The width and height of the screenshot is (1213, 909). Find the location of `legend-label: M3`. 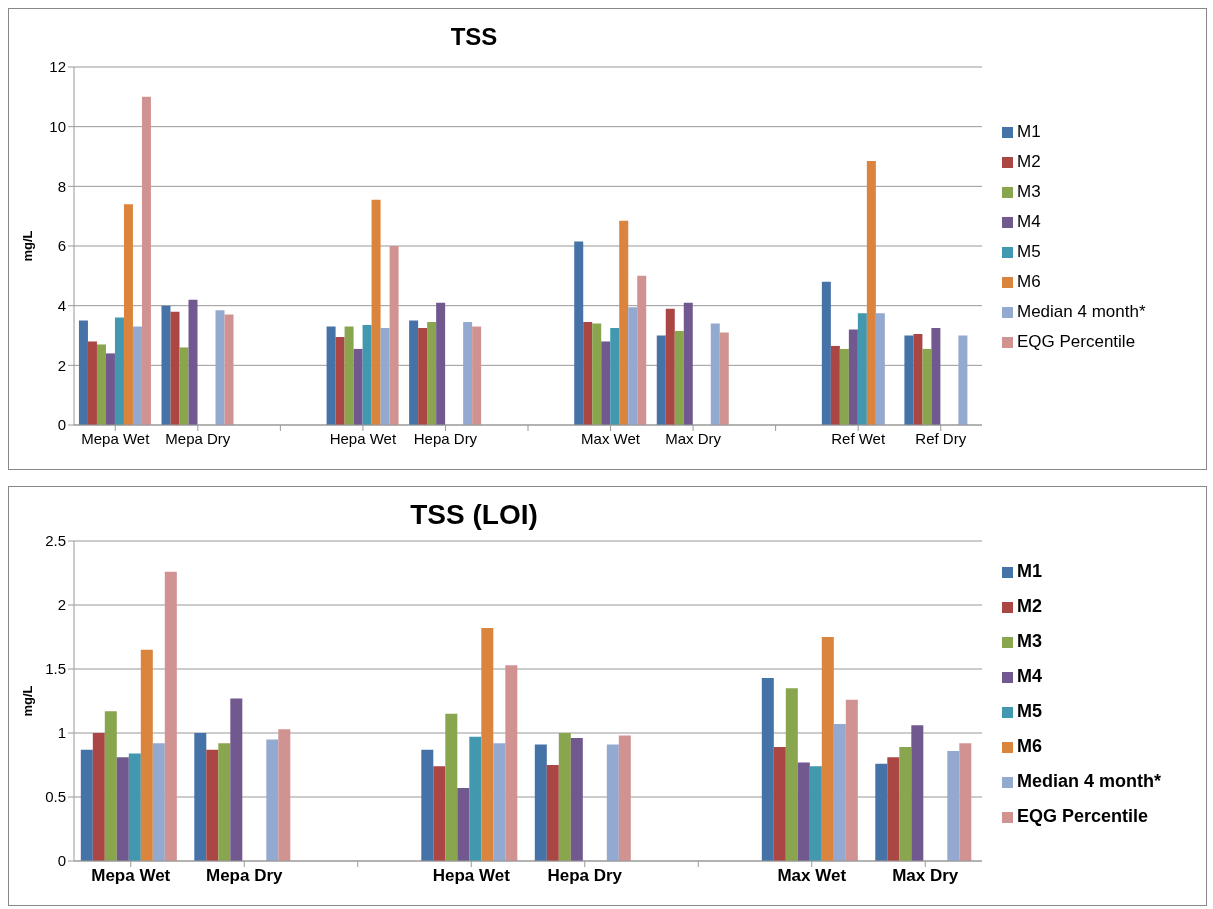

legend-label: M3 is located at coordinates (1029, 191).